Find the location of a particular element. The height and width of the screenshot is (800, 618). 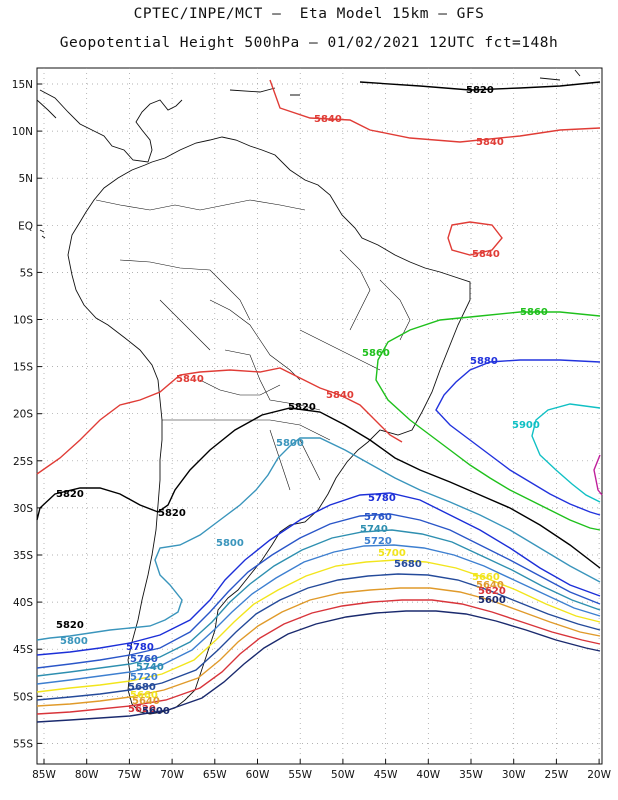

lat-label: 20S is located at coordinates (23, 415).